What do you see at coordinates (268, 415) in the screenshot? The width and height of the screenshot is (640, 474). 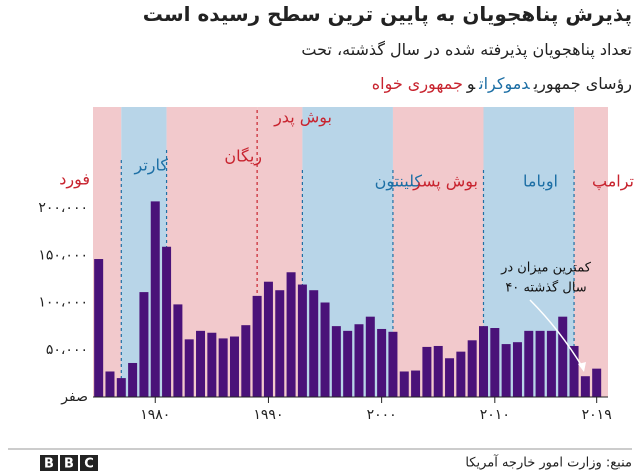 I see `x-tick-label: ۱۹۹۰` at bounding box center [268, 415].